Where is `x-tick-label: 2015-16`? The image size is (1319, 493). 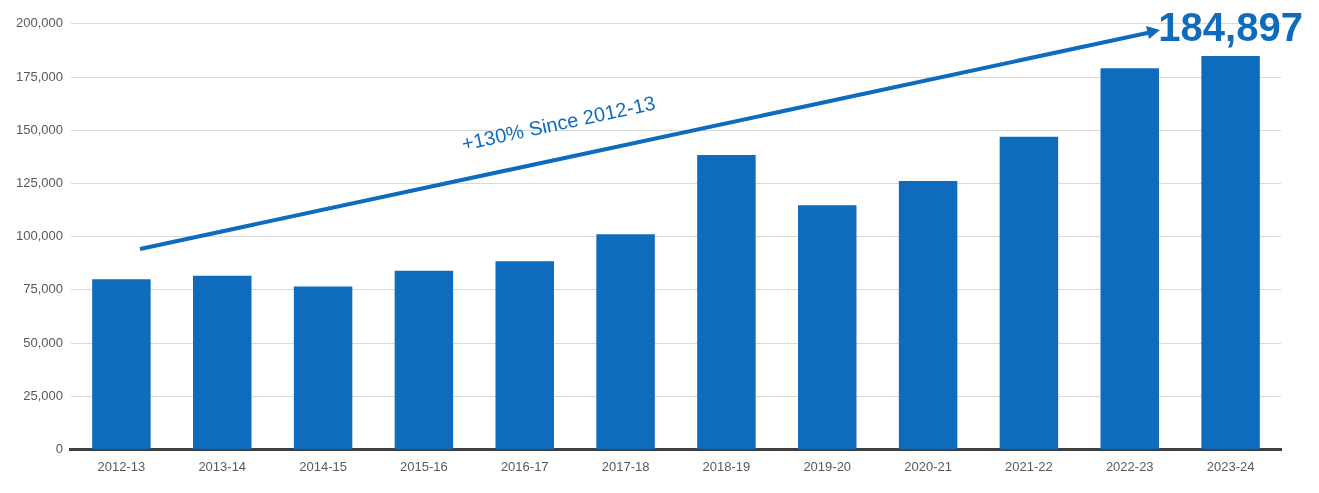 x-tick-label: 2015-16 is located at coordinates (424, 466).